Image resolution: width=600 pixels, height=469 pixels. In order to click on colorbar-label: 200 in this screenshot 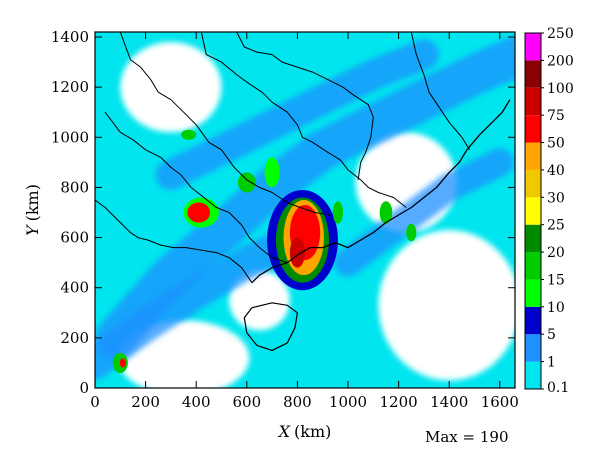, I will do `click(560, 61)`.